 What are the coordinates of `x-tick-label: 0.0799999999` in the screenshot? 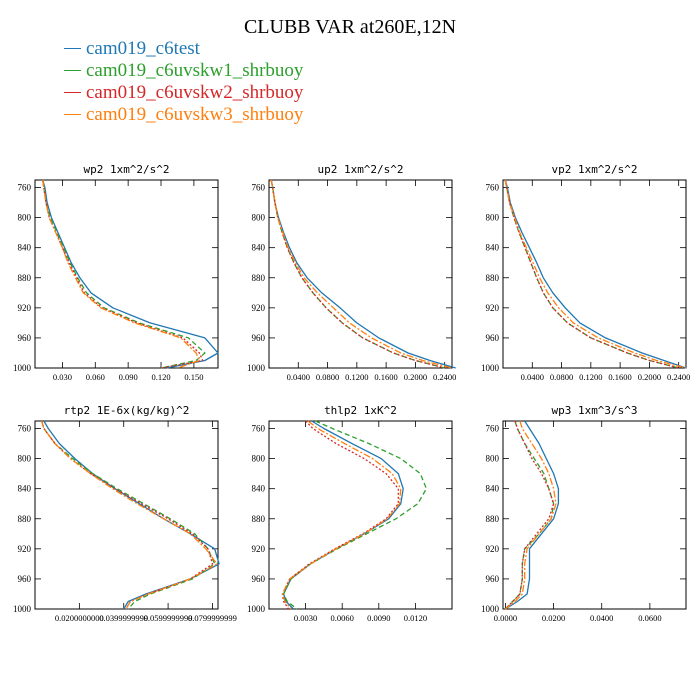 It's located at (212, 618).